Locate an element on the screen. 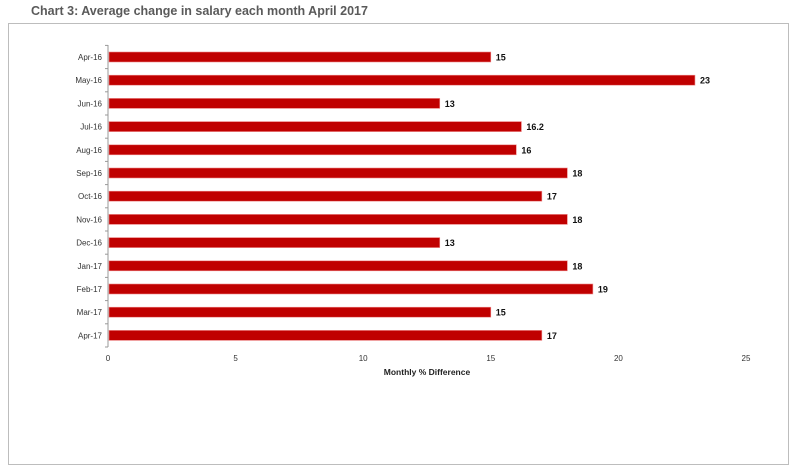  y-tick-label: Nov-16 is located at coordinates (89, 219).